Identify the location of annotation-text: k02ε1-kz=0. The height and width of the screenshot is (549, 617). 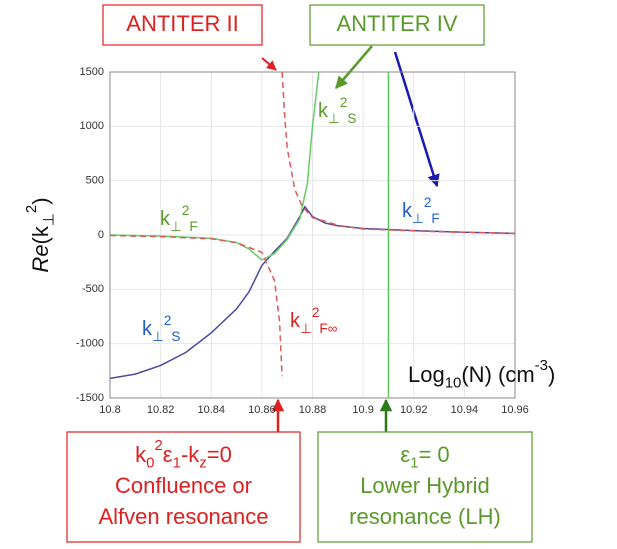
(183, 454).